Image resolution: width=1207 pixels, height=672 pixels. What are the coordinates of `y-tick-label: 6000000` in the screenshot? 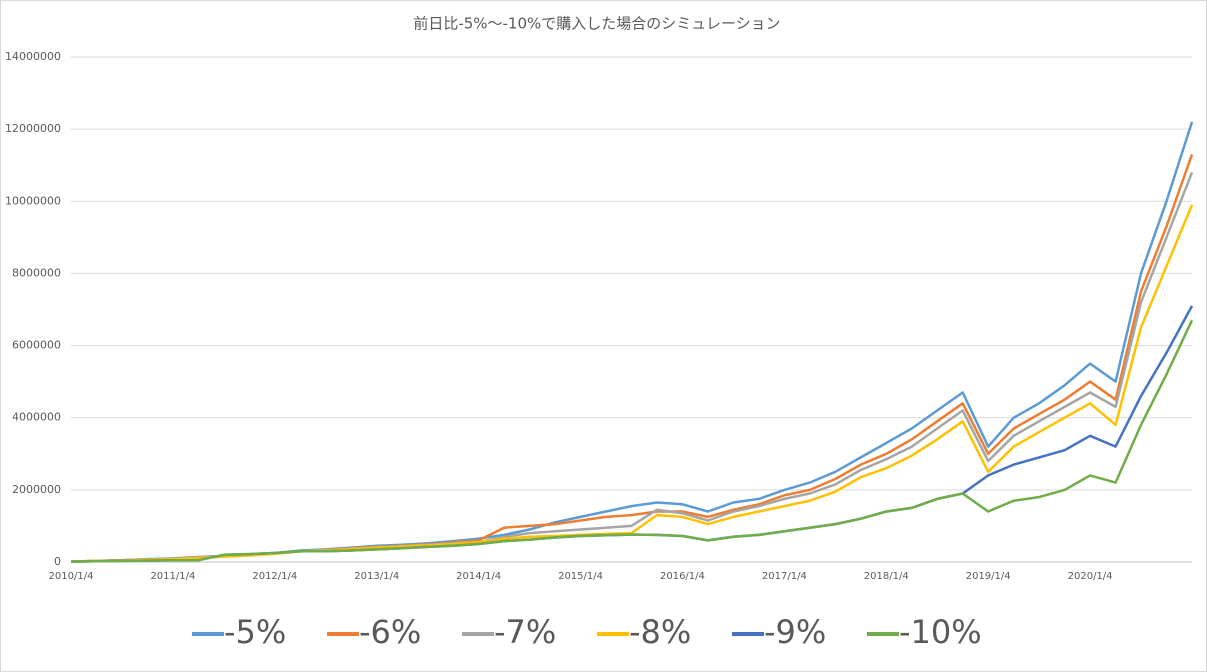 It's located at (36, 345).